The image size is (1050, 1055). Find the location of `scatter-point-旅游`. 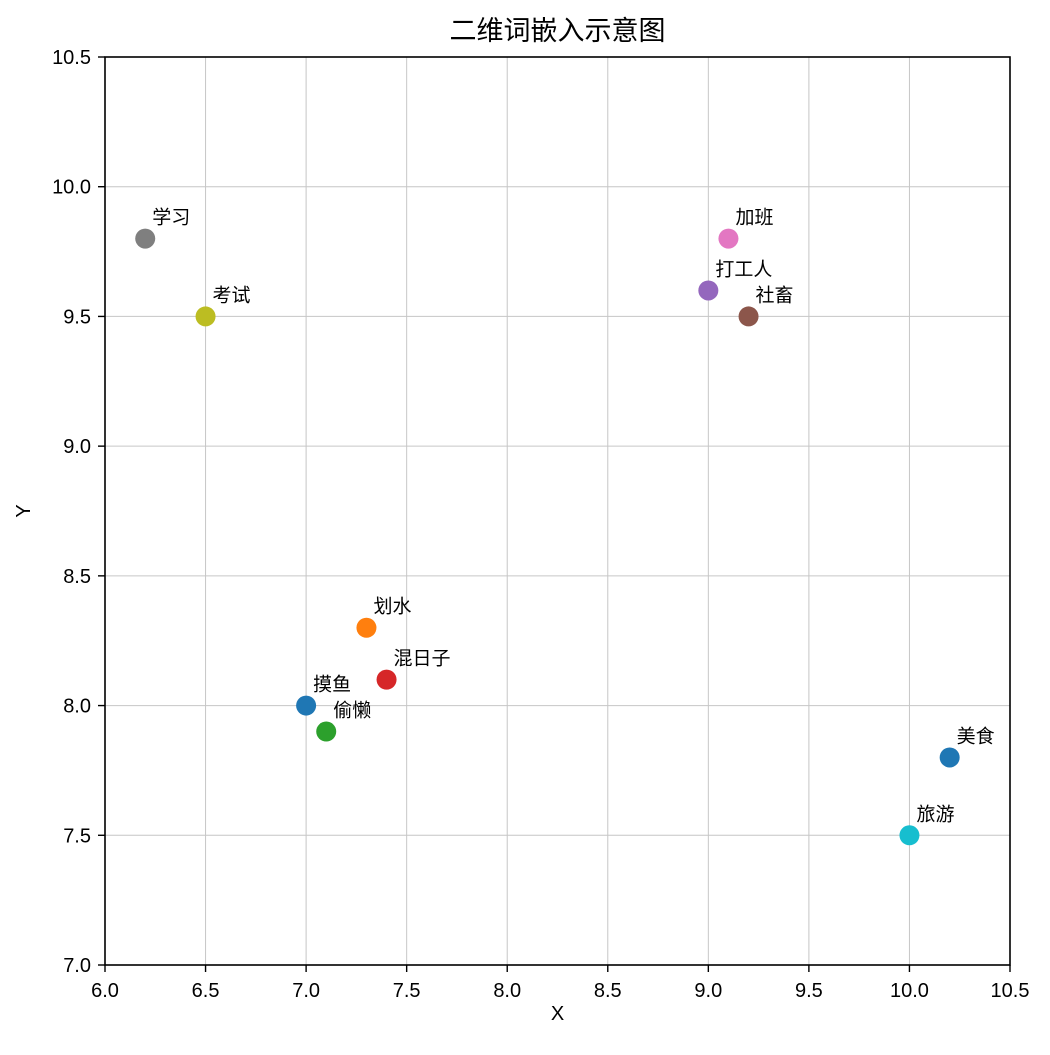

scatter-point-旅游 is located at coordinates (909, 835).